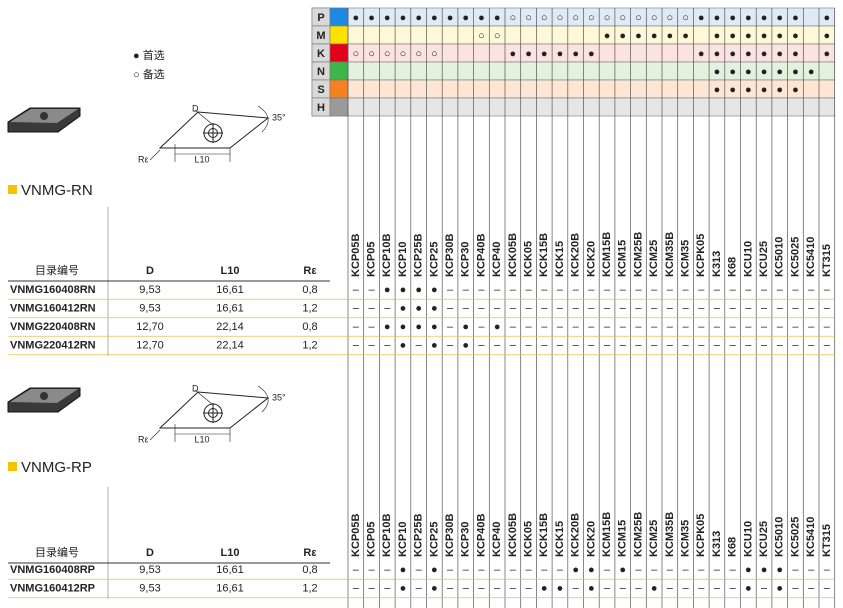 This screenshot has width=843, height=608. I want to click on insert-outline, so click(214, 410).